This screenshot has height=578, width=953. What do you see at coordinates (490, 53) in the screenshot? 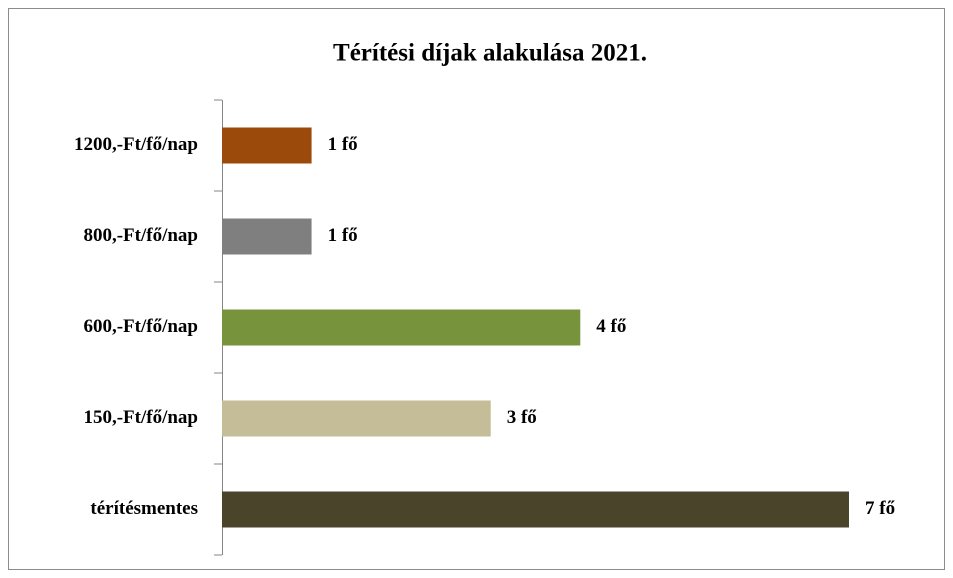
I see `chart-title: Térítési díjak alakulása 2021.` at bounding box center [490, 53].